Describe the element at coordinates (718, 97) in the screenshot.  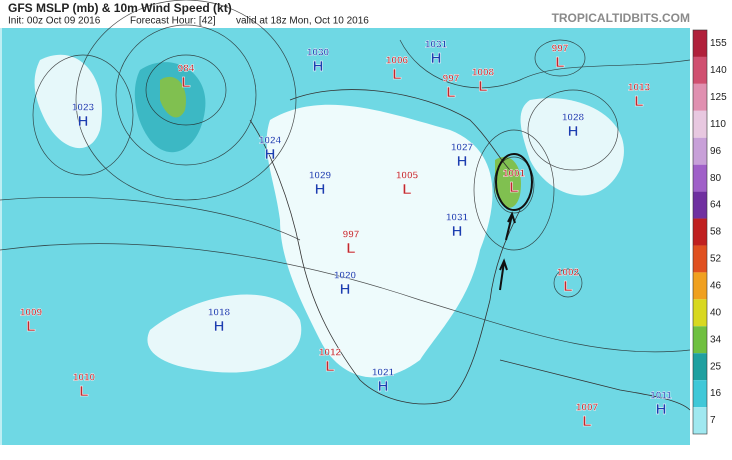
I see `colorbar-tick-label: 125` at that location.